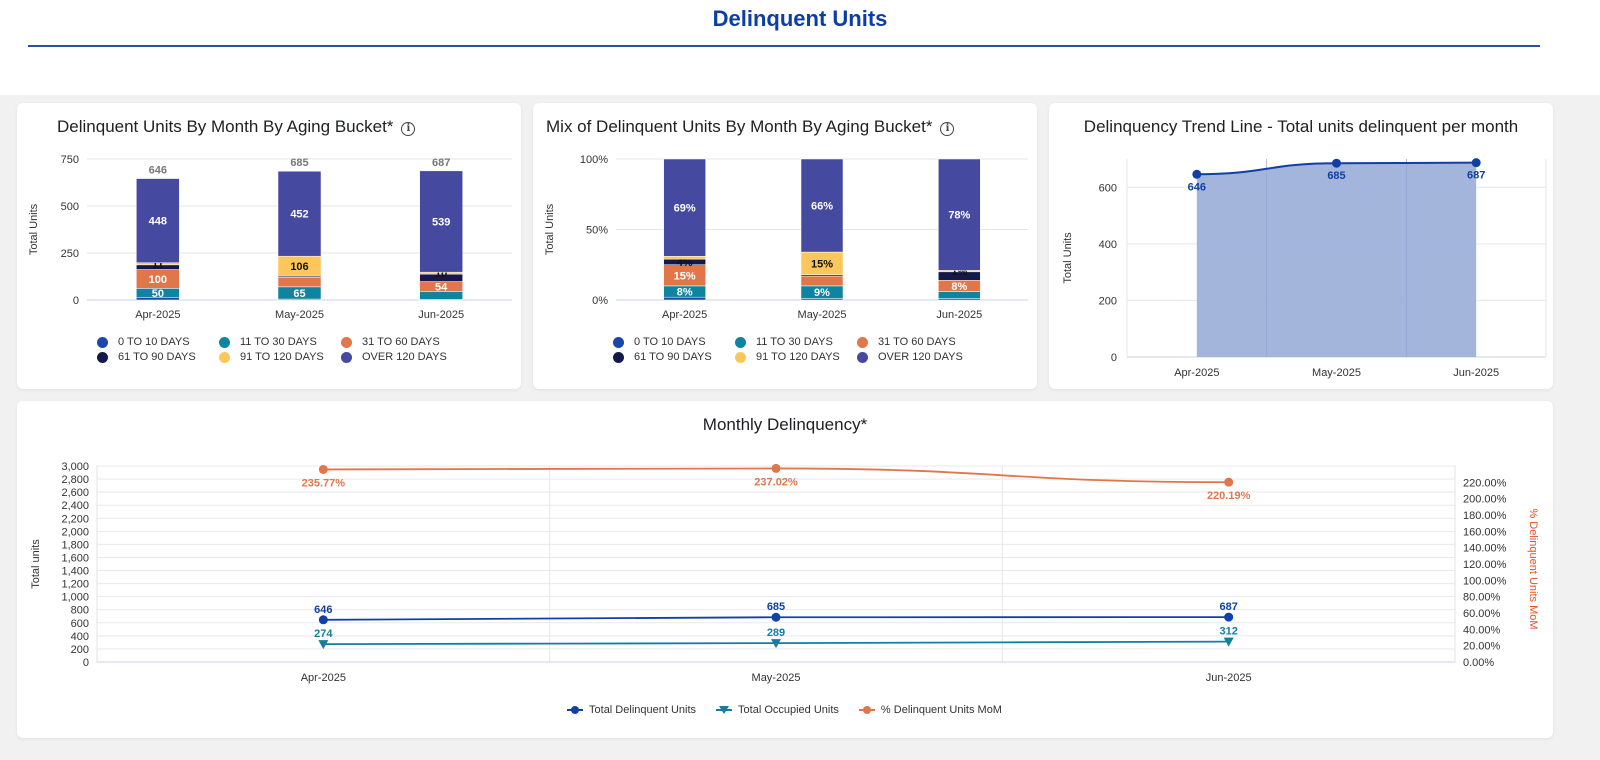 This screenshot has width=1600, height=760. I want to click on y-right-tick-label: 40.00%, so click(1482, 630).